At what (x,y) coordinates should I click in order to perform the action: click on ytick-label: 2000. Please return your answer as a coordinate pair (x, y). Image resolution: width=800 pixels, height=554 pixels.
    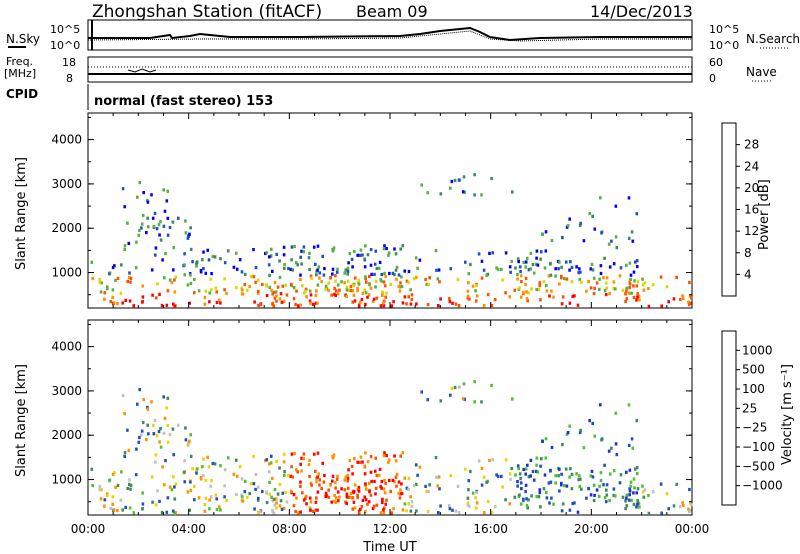
    Looking at the image, I should click on (66, 435).